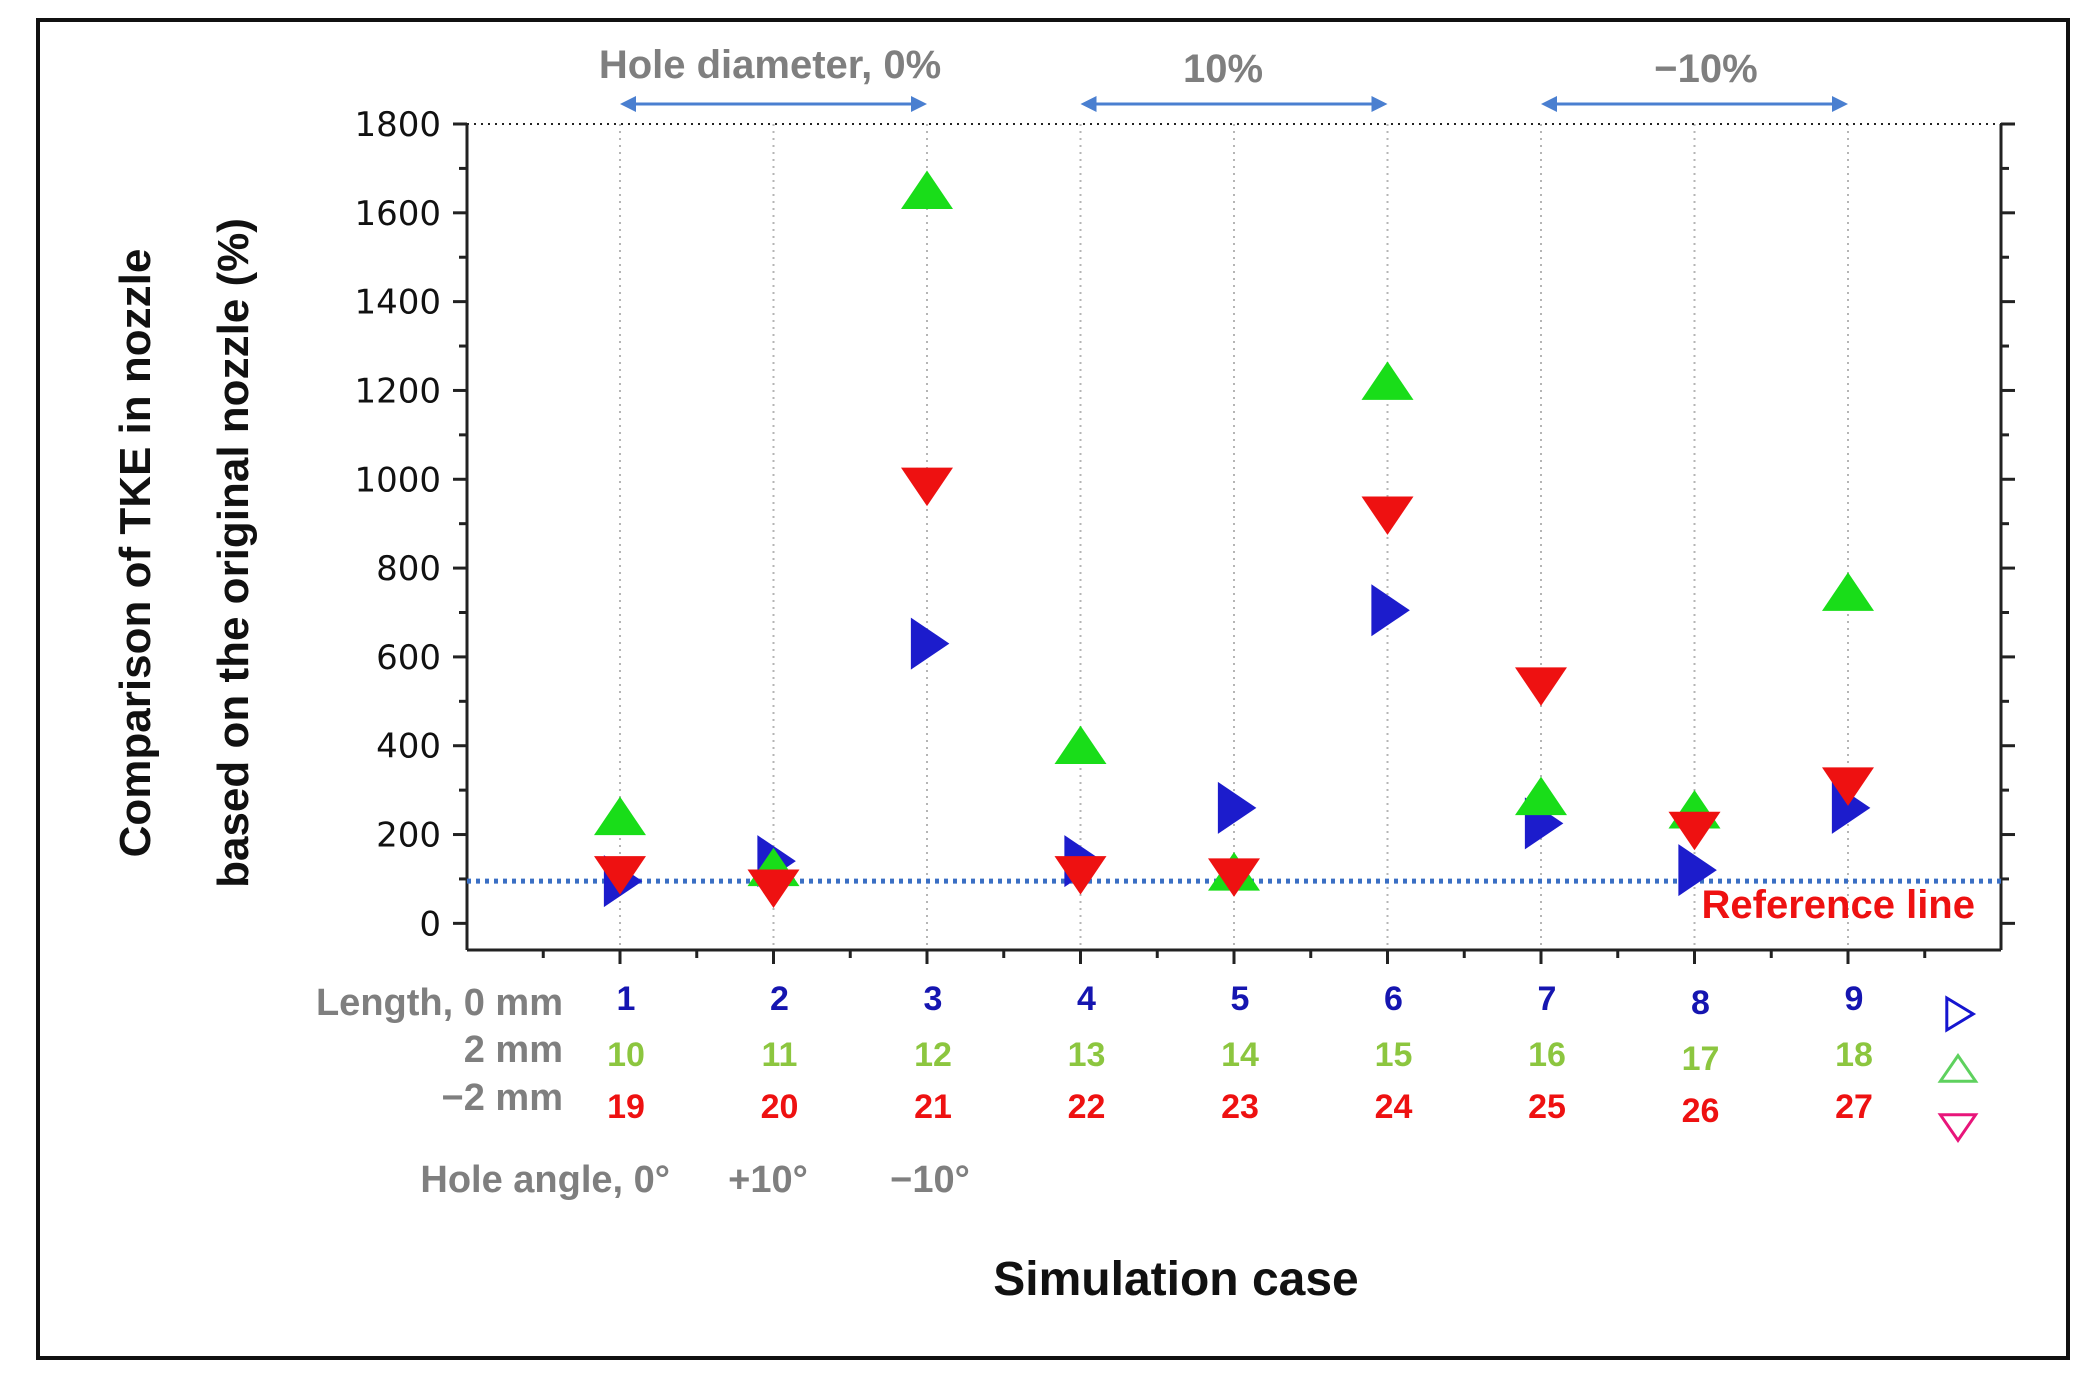 Image resolution: width=2097 pixels, height=1396 pixels. I want to click on case-number-12: 12, so click(933, 1055).